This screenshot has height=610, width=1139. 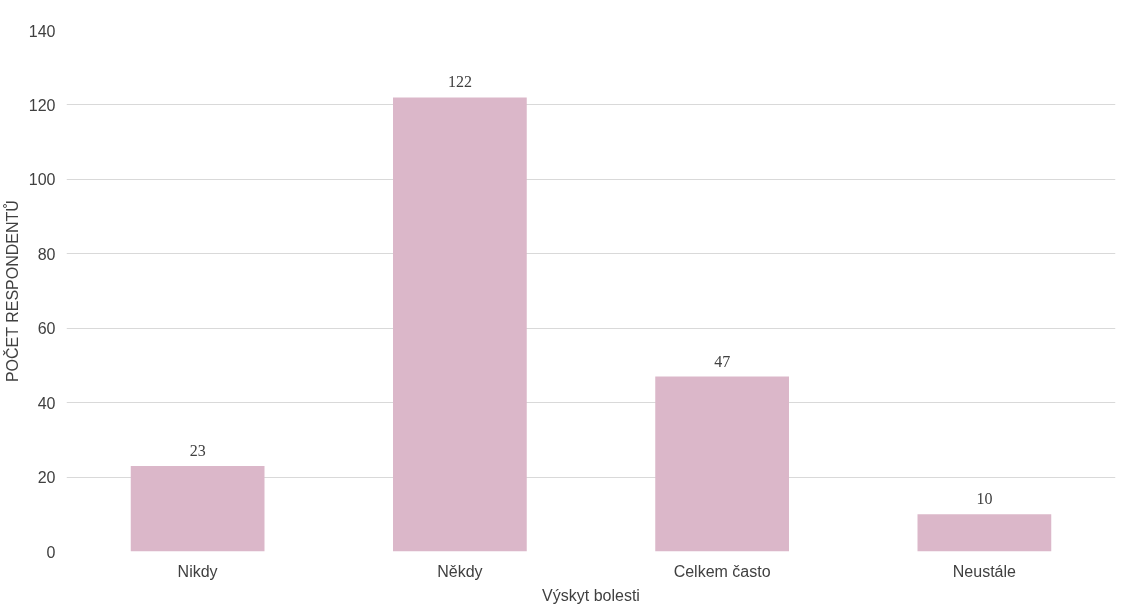 What do you see at coordinates (42, 180) in the screenshot?
I see `y-tick-label: 100` at bounding box center [42, 180].